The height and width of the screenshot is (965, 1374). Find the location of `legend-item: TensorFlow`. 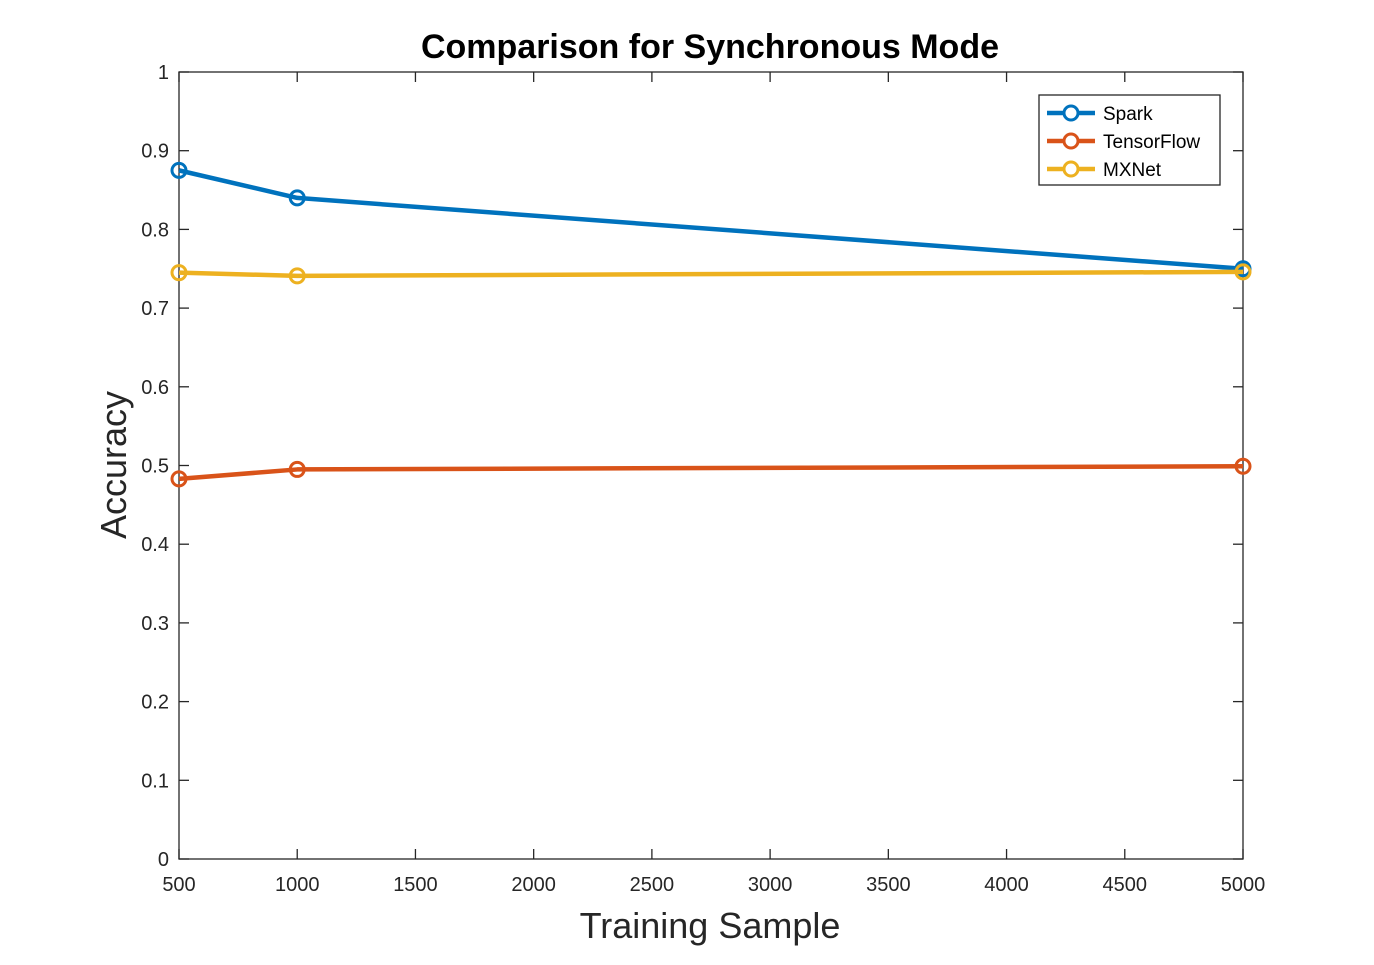

legend-item: TensorFlow is located at coordinates (1123, 142).